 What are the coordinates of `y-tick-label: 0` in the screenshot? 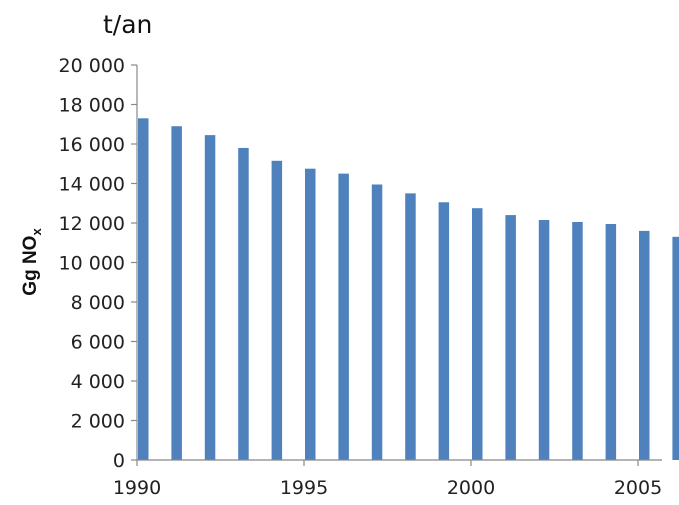 It's located at (119, 461).